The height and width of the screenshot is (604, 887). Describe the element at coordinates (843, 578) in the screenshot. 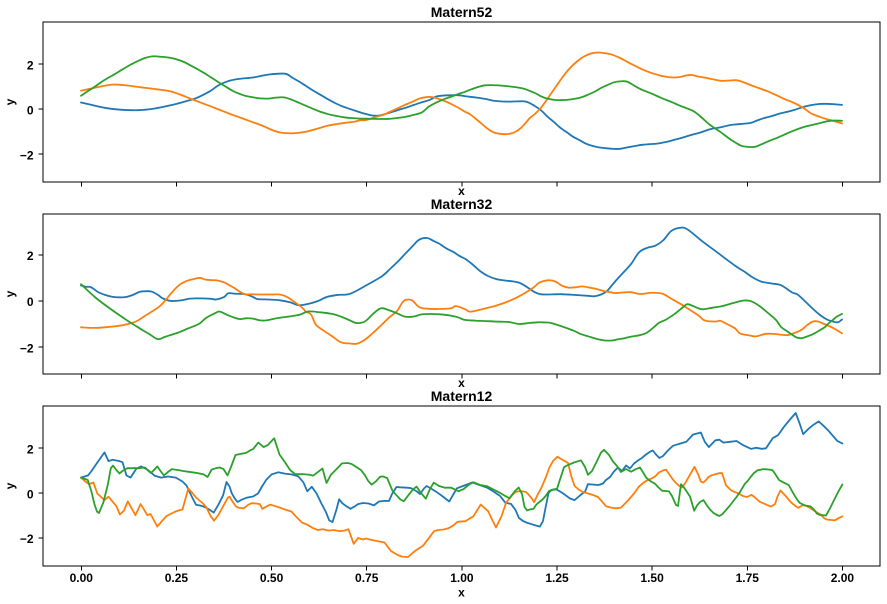

I see `svg-text: 2.00` at that location.